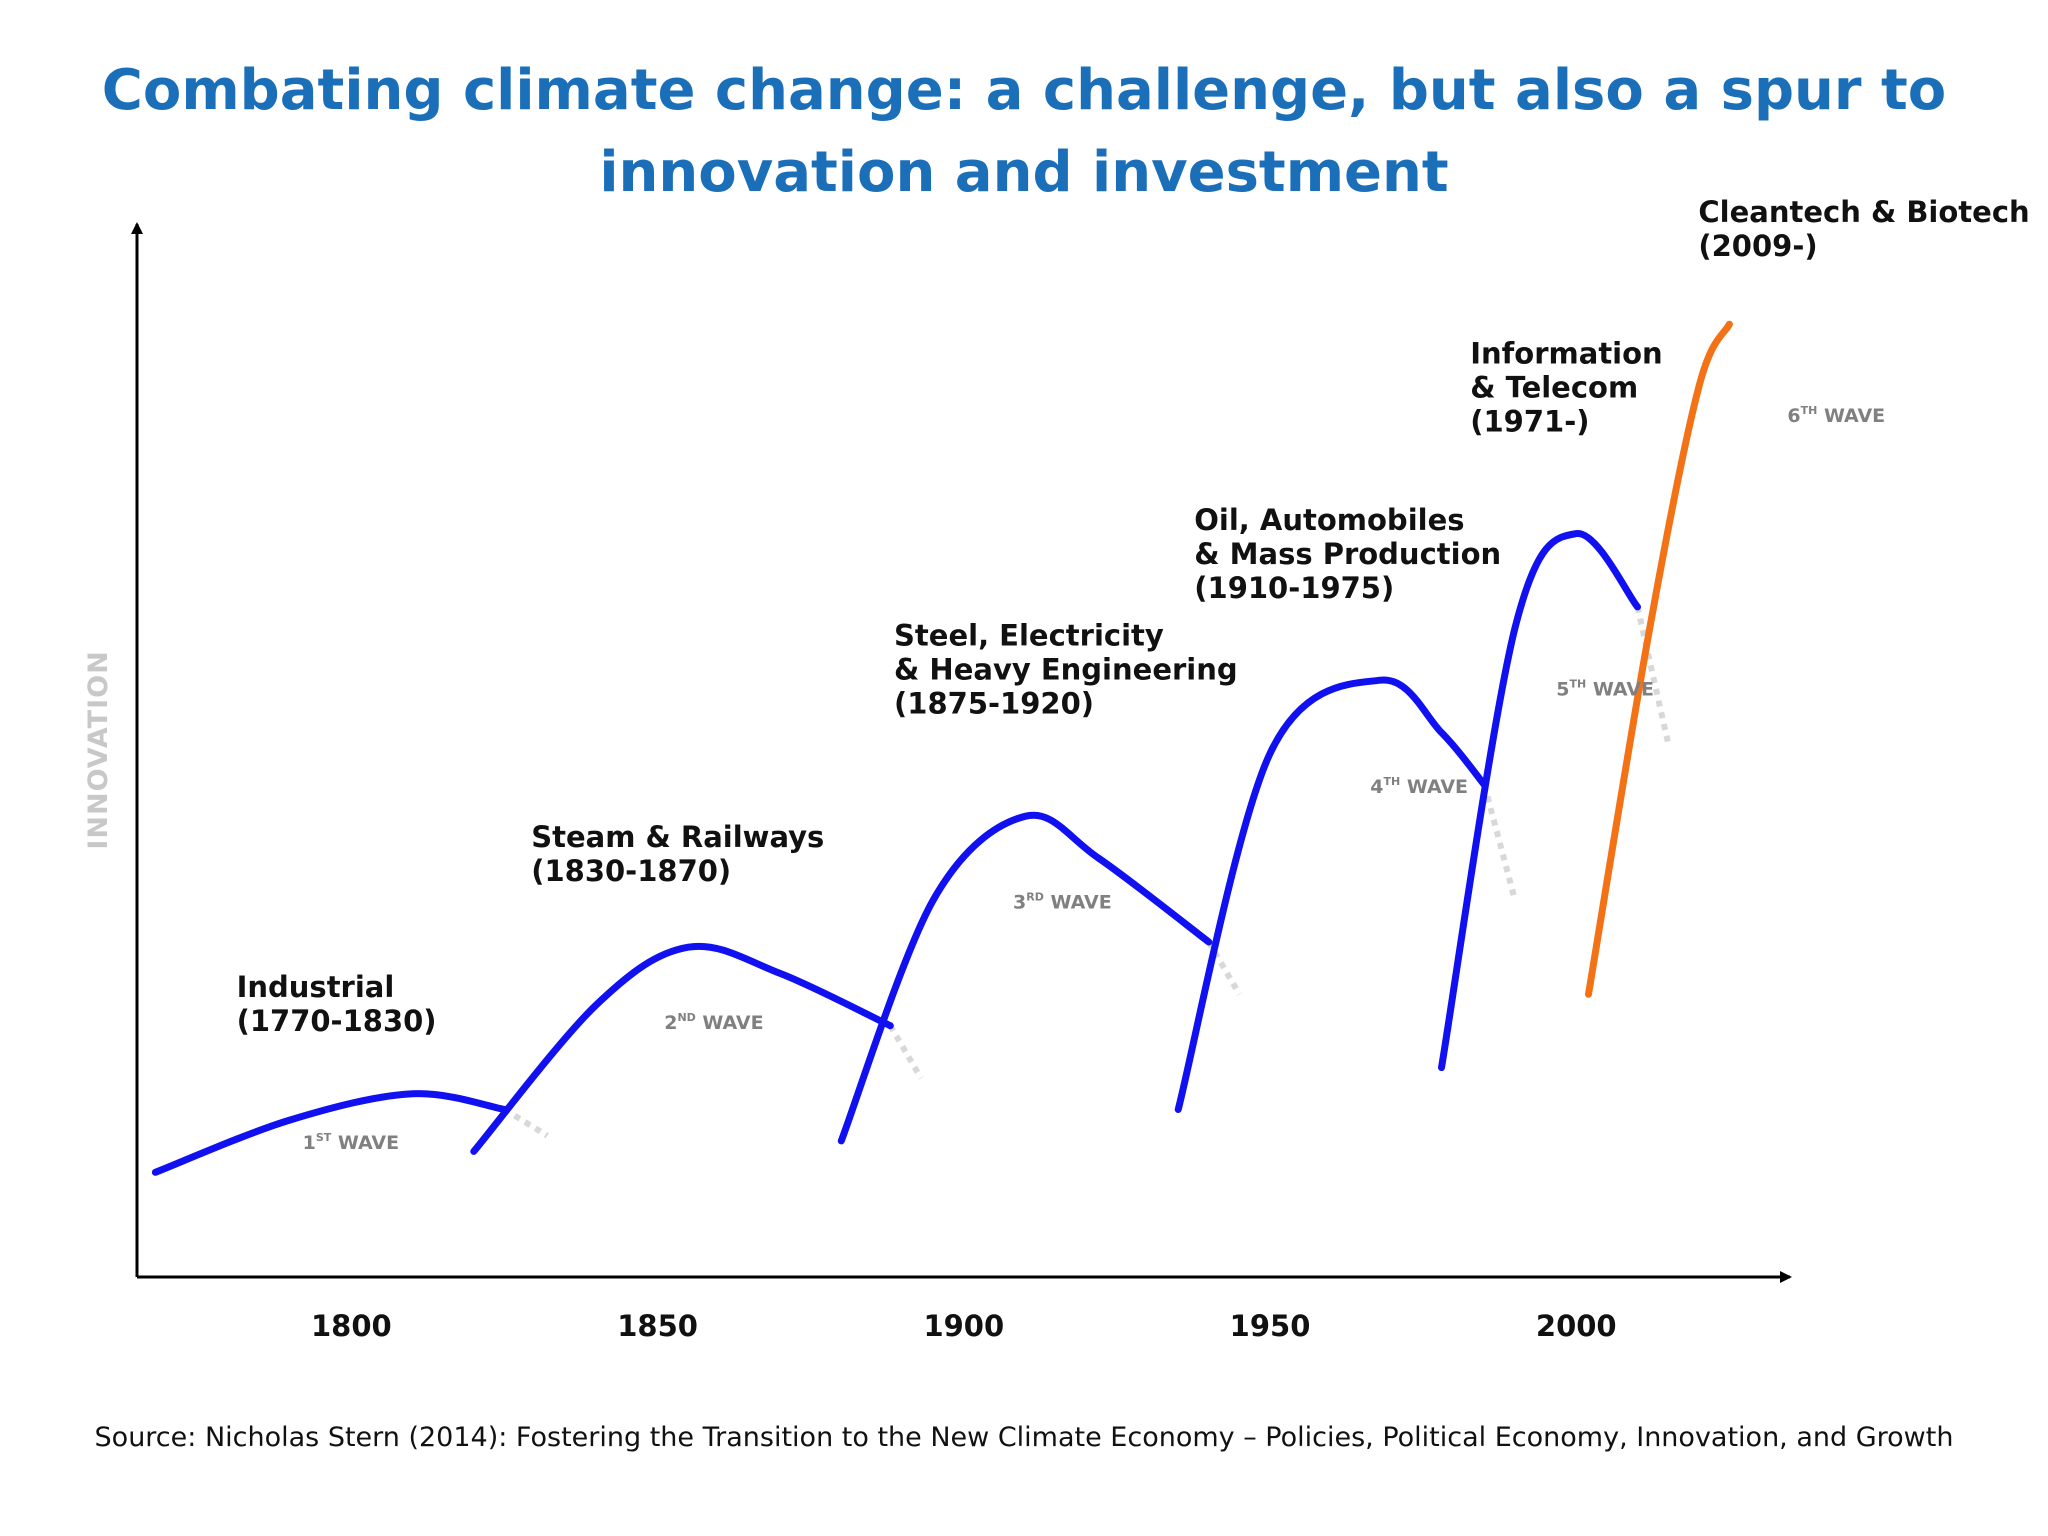 Image resolution: width=2048 pixels, height=1536 pixels. I want to click on wave-5-word: WAVE, so click(1620, 690).